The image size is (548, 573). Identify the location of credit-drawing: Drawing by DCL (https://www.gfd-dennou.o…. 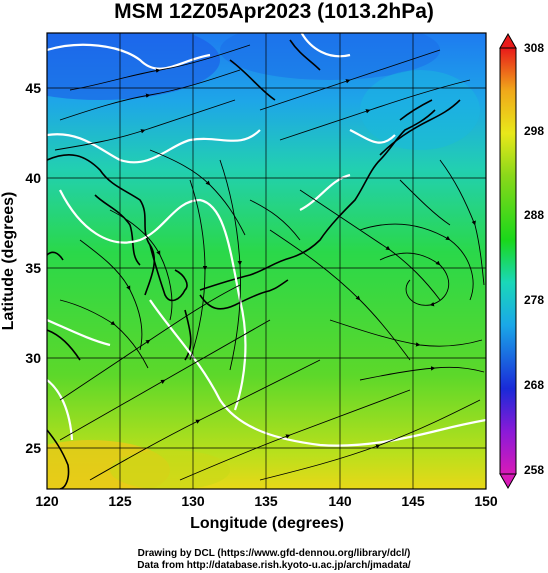
(274, 553).